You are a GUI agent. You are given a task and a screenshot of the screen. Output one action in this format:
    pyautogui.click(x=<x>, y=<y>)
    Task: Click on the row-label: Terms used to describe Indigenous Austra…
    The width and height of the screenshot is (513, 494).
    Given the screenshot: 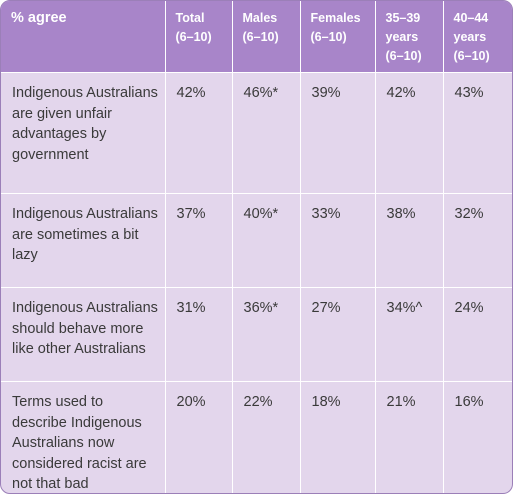 What is the action you would take?
    pyautogui.click(x=83, y=437)
    